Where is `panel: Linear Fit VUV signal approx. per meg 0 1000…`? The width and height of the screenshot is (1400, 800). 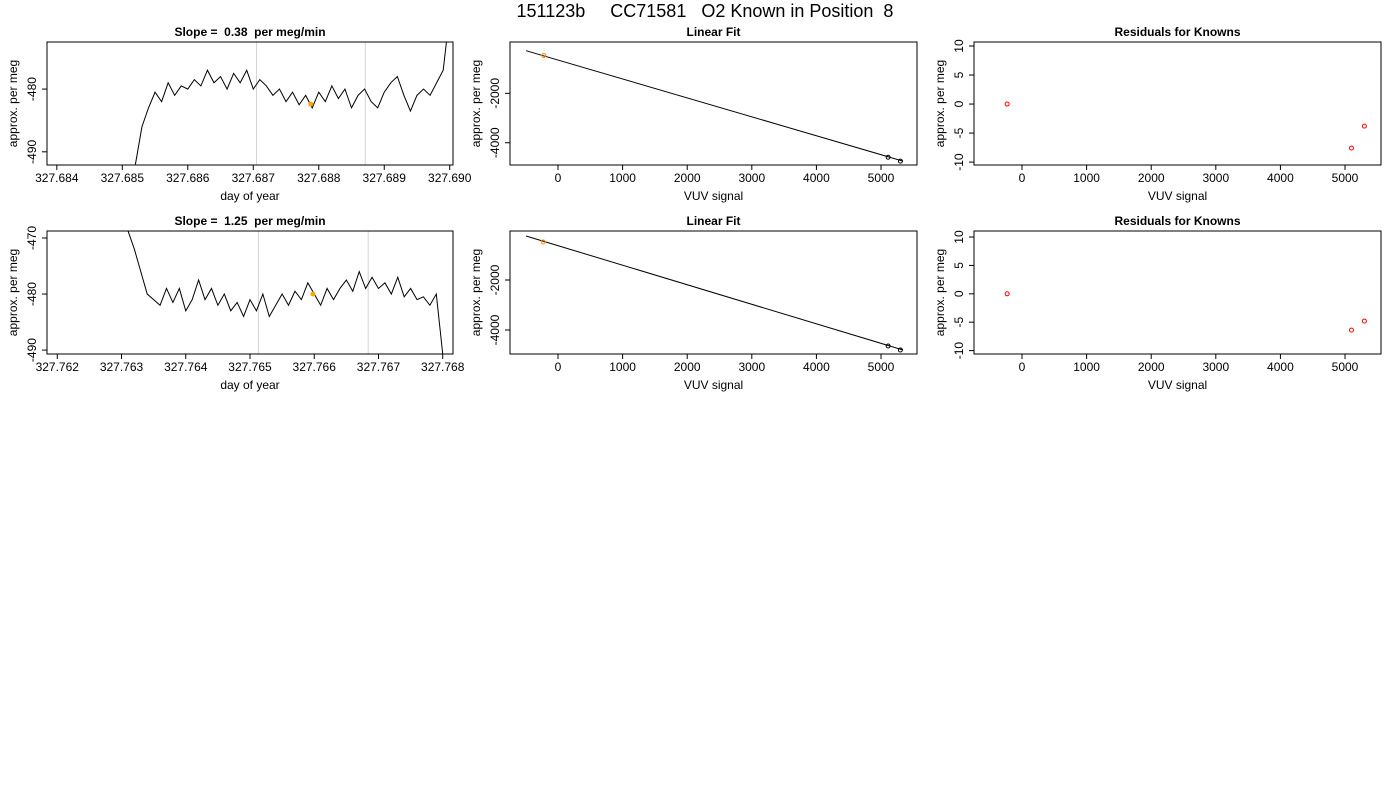
panel: Linear Fit VUV signal approx. per meg 0 1000… is located at coordinates (693, 114).